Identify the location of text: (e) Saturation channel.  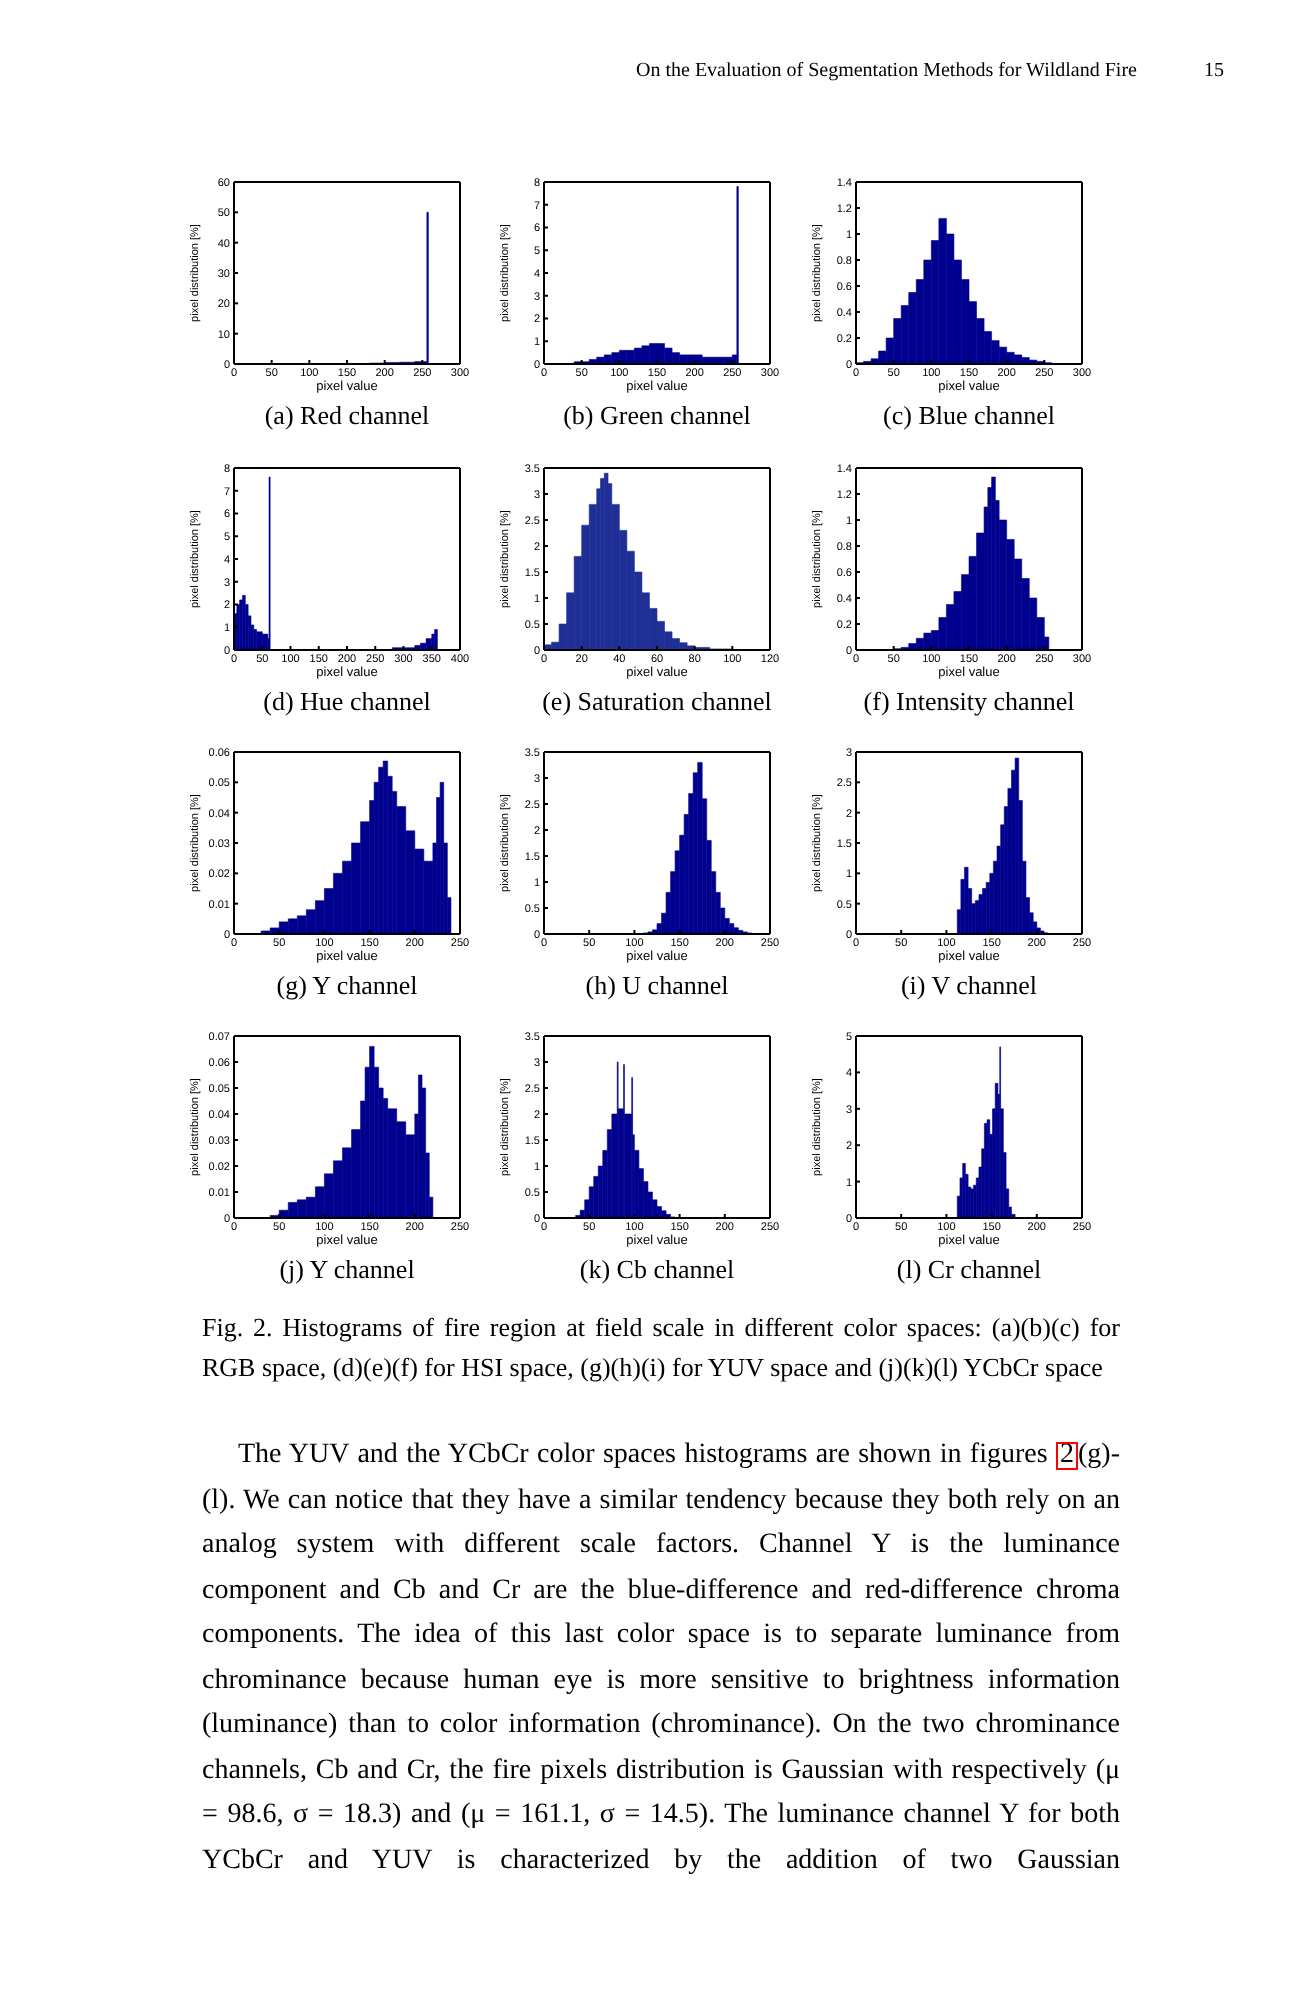
(657, 702).